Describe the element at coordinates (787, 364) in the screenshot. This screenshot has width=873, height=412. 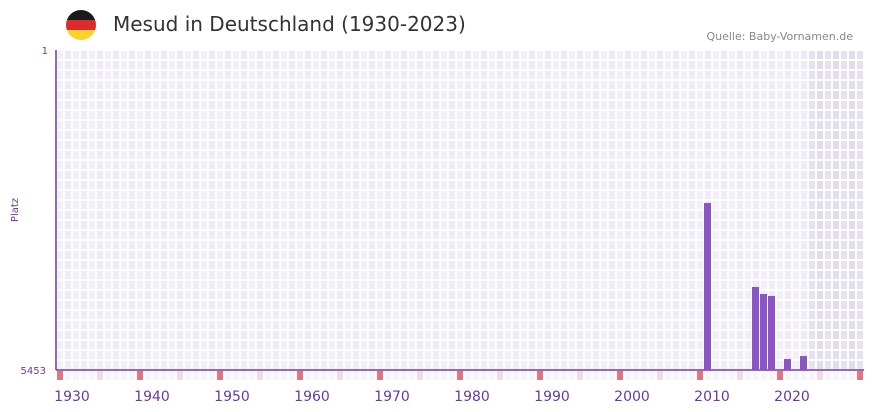
I see `bar-2019` at that location.